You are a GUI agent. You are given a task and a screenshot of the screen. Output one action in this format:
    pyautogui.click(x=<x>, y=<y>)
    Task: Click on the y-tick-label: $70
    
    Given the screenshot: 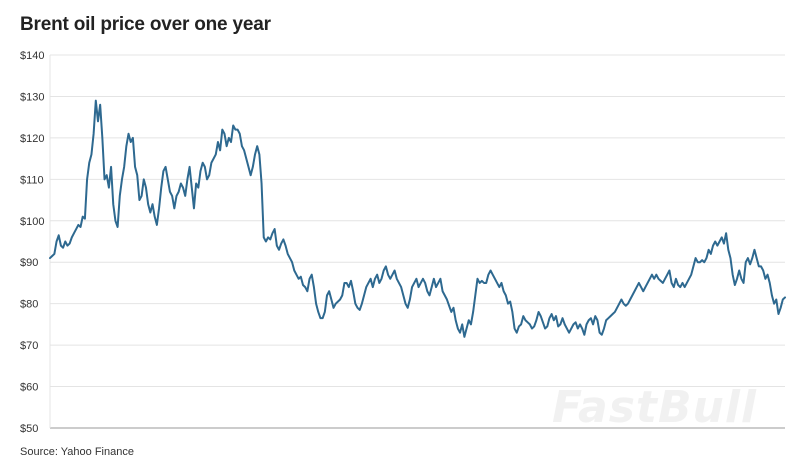 What is the action you would take?
    pyautogui.click(x=29, y=346)
    